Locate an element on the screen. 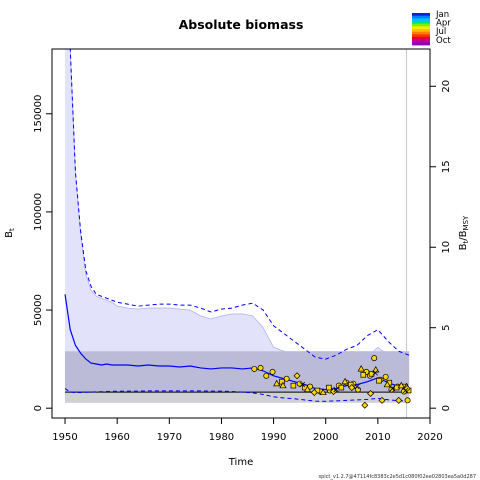  biomass-lower-ci is located at coordinates (237, 395).